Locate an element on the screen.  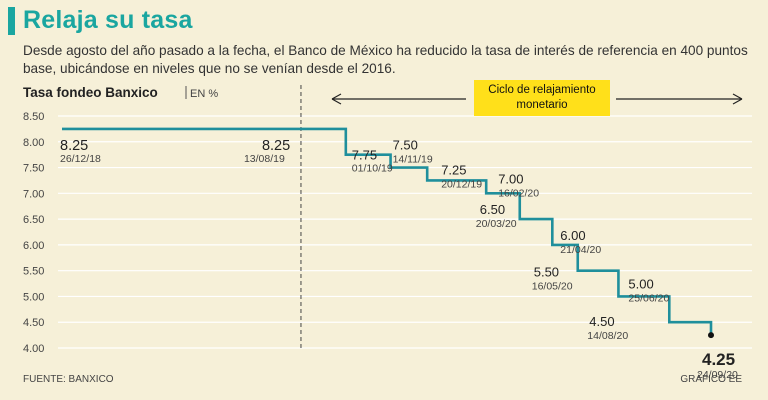
final-point-marker is located at coordinates (711, 335).